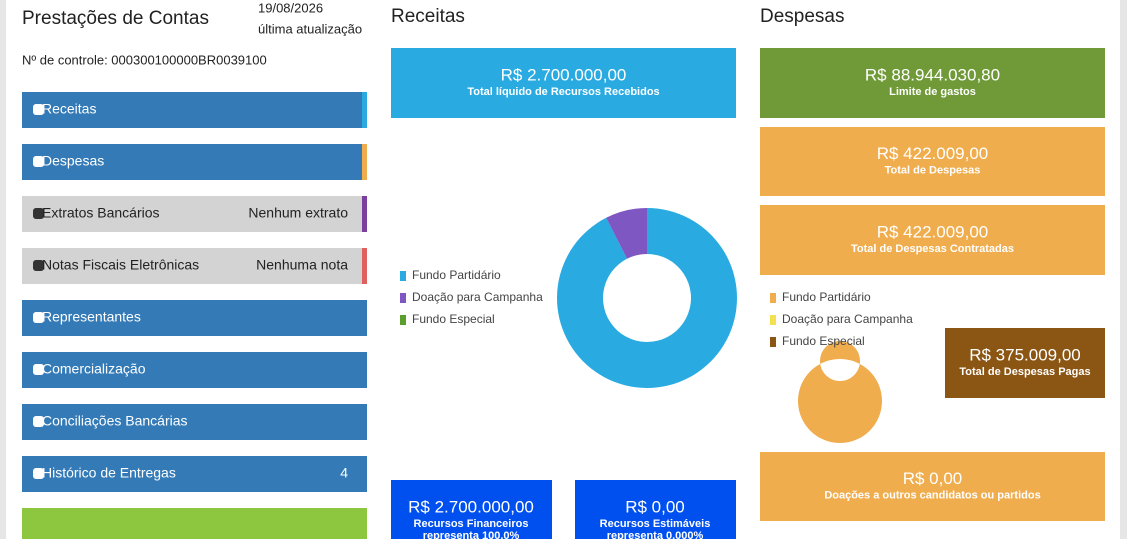  I want to click on menu-status: Nenhuma nota, so click(302, 265).